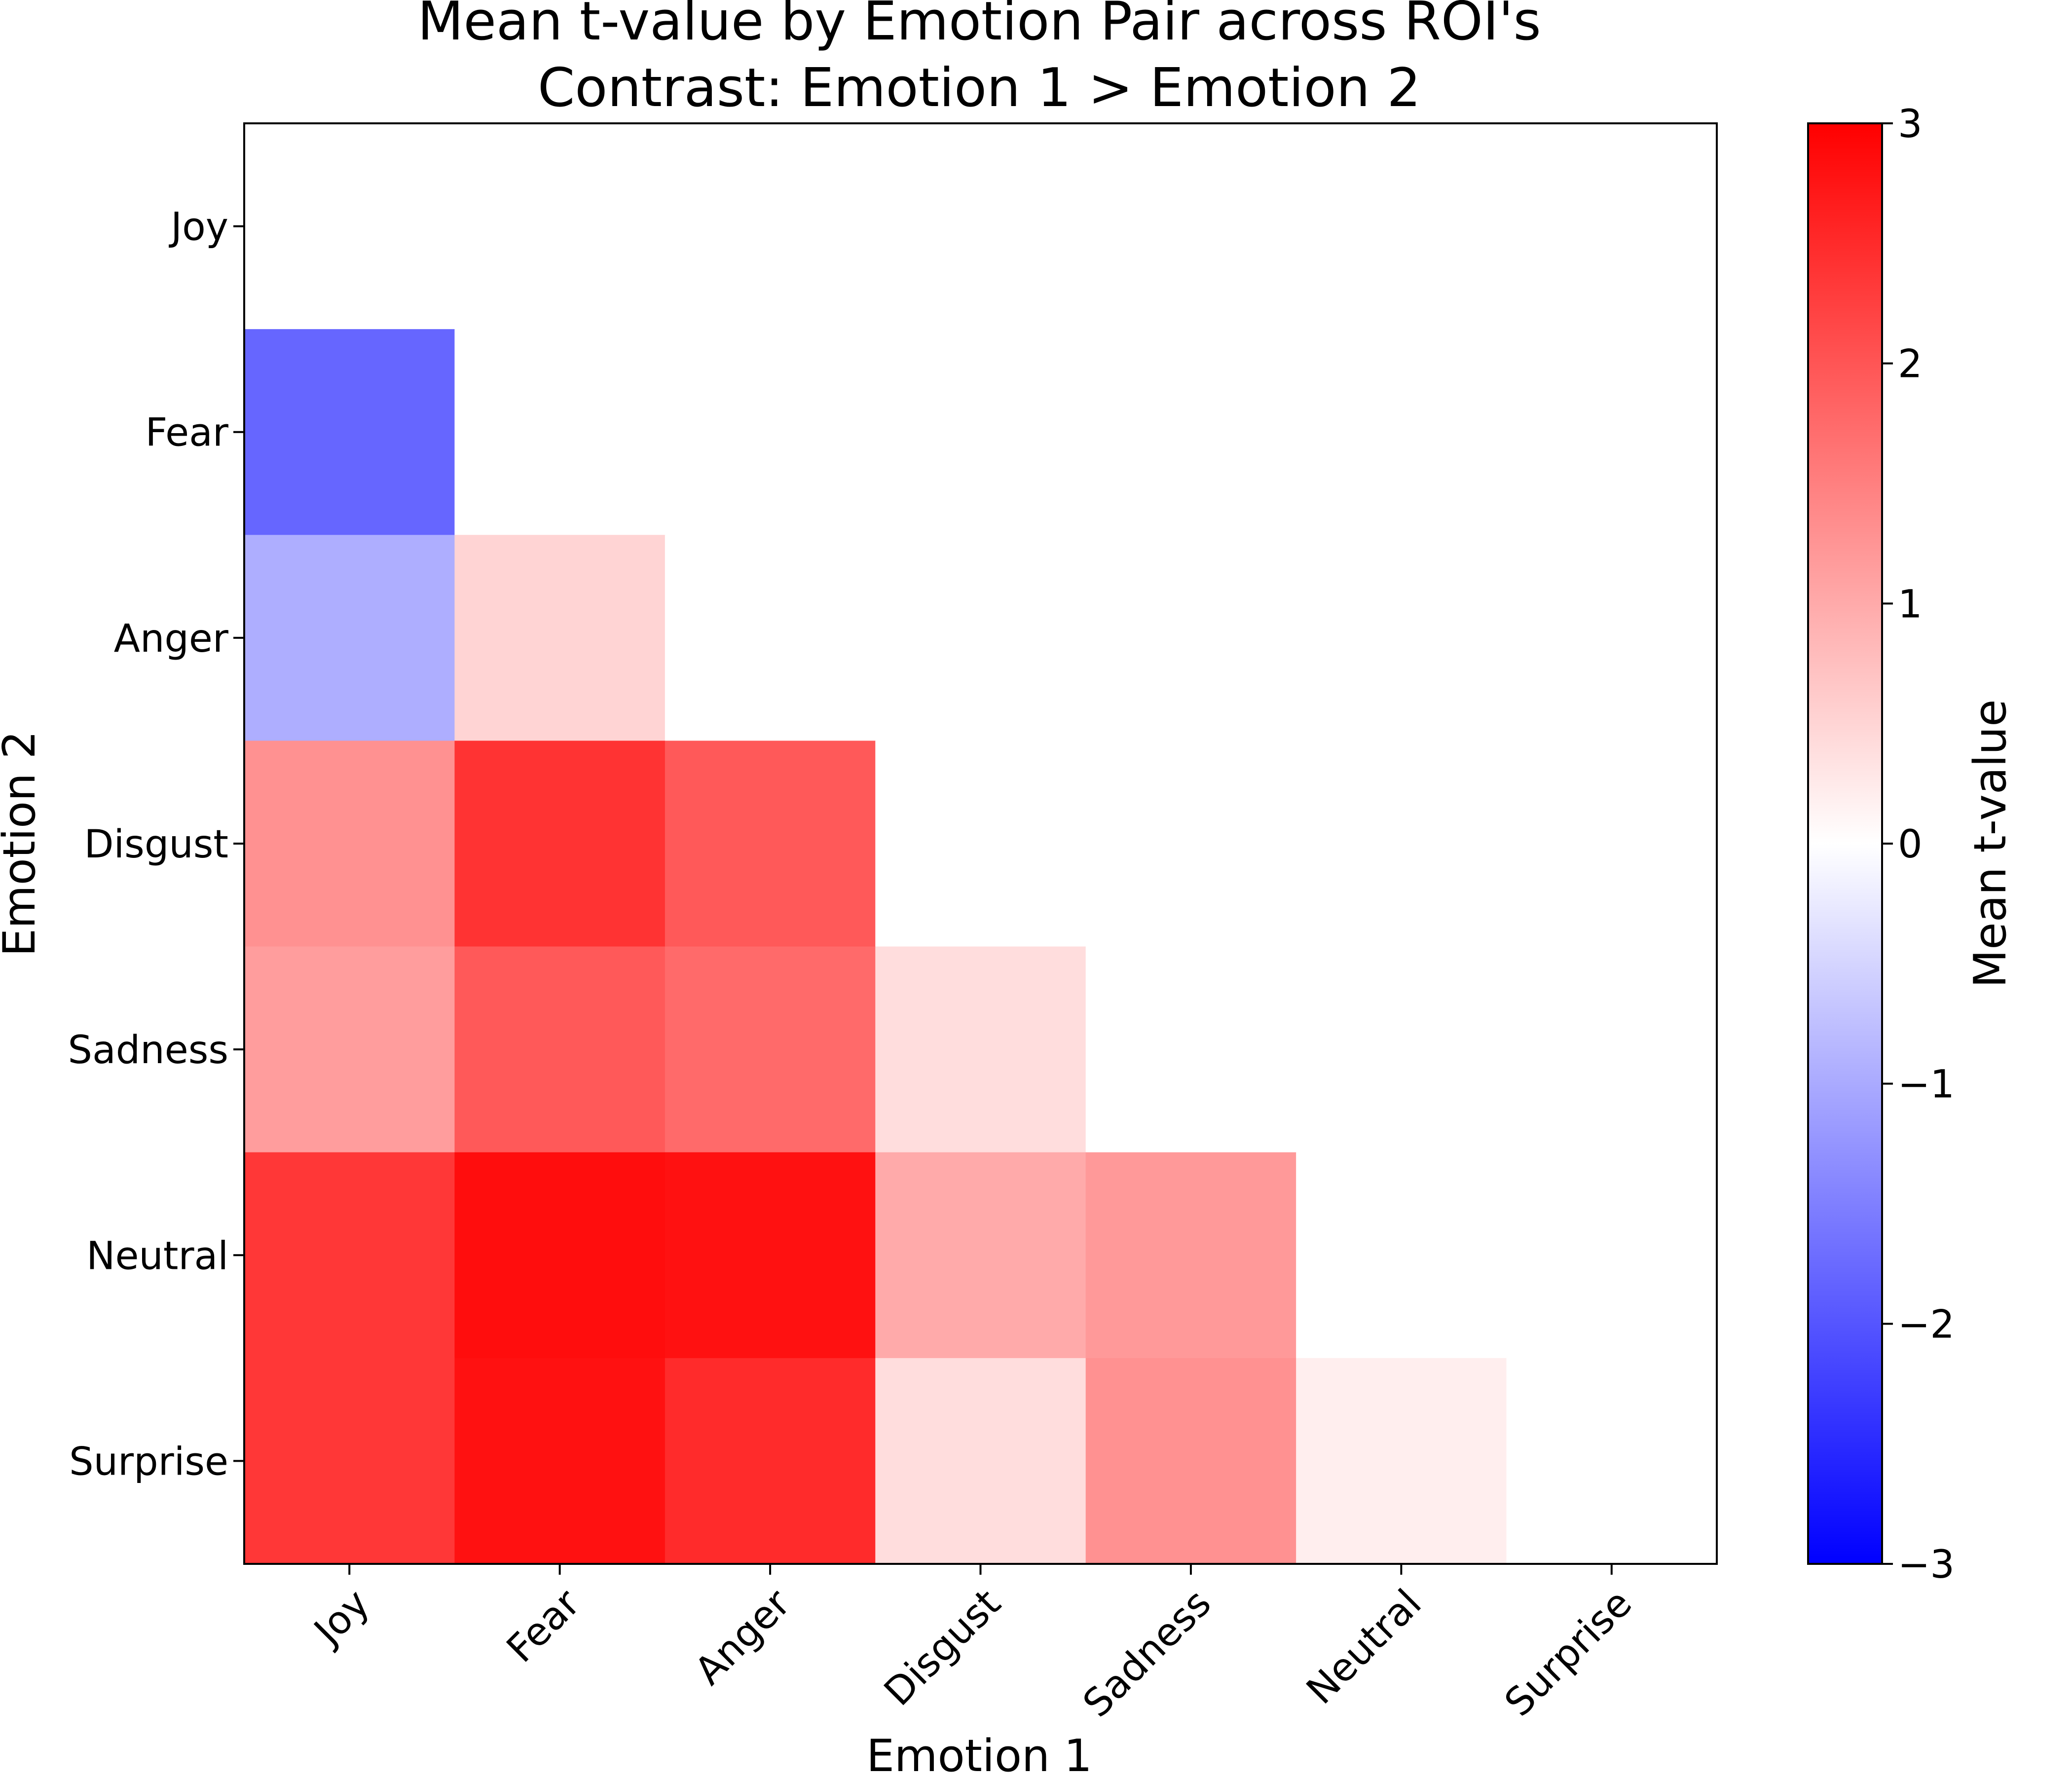 This screenshot has width=2072, height=1776. What do you see at coordinates (1927, 1325) in the screenshot?
I see `colorbar-tick-label: −2` at bounding box center [1927, 1325].